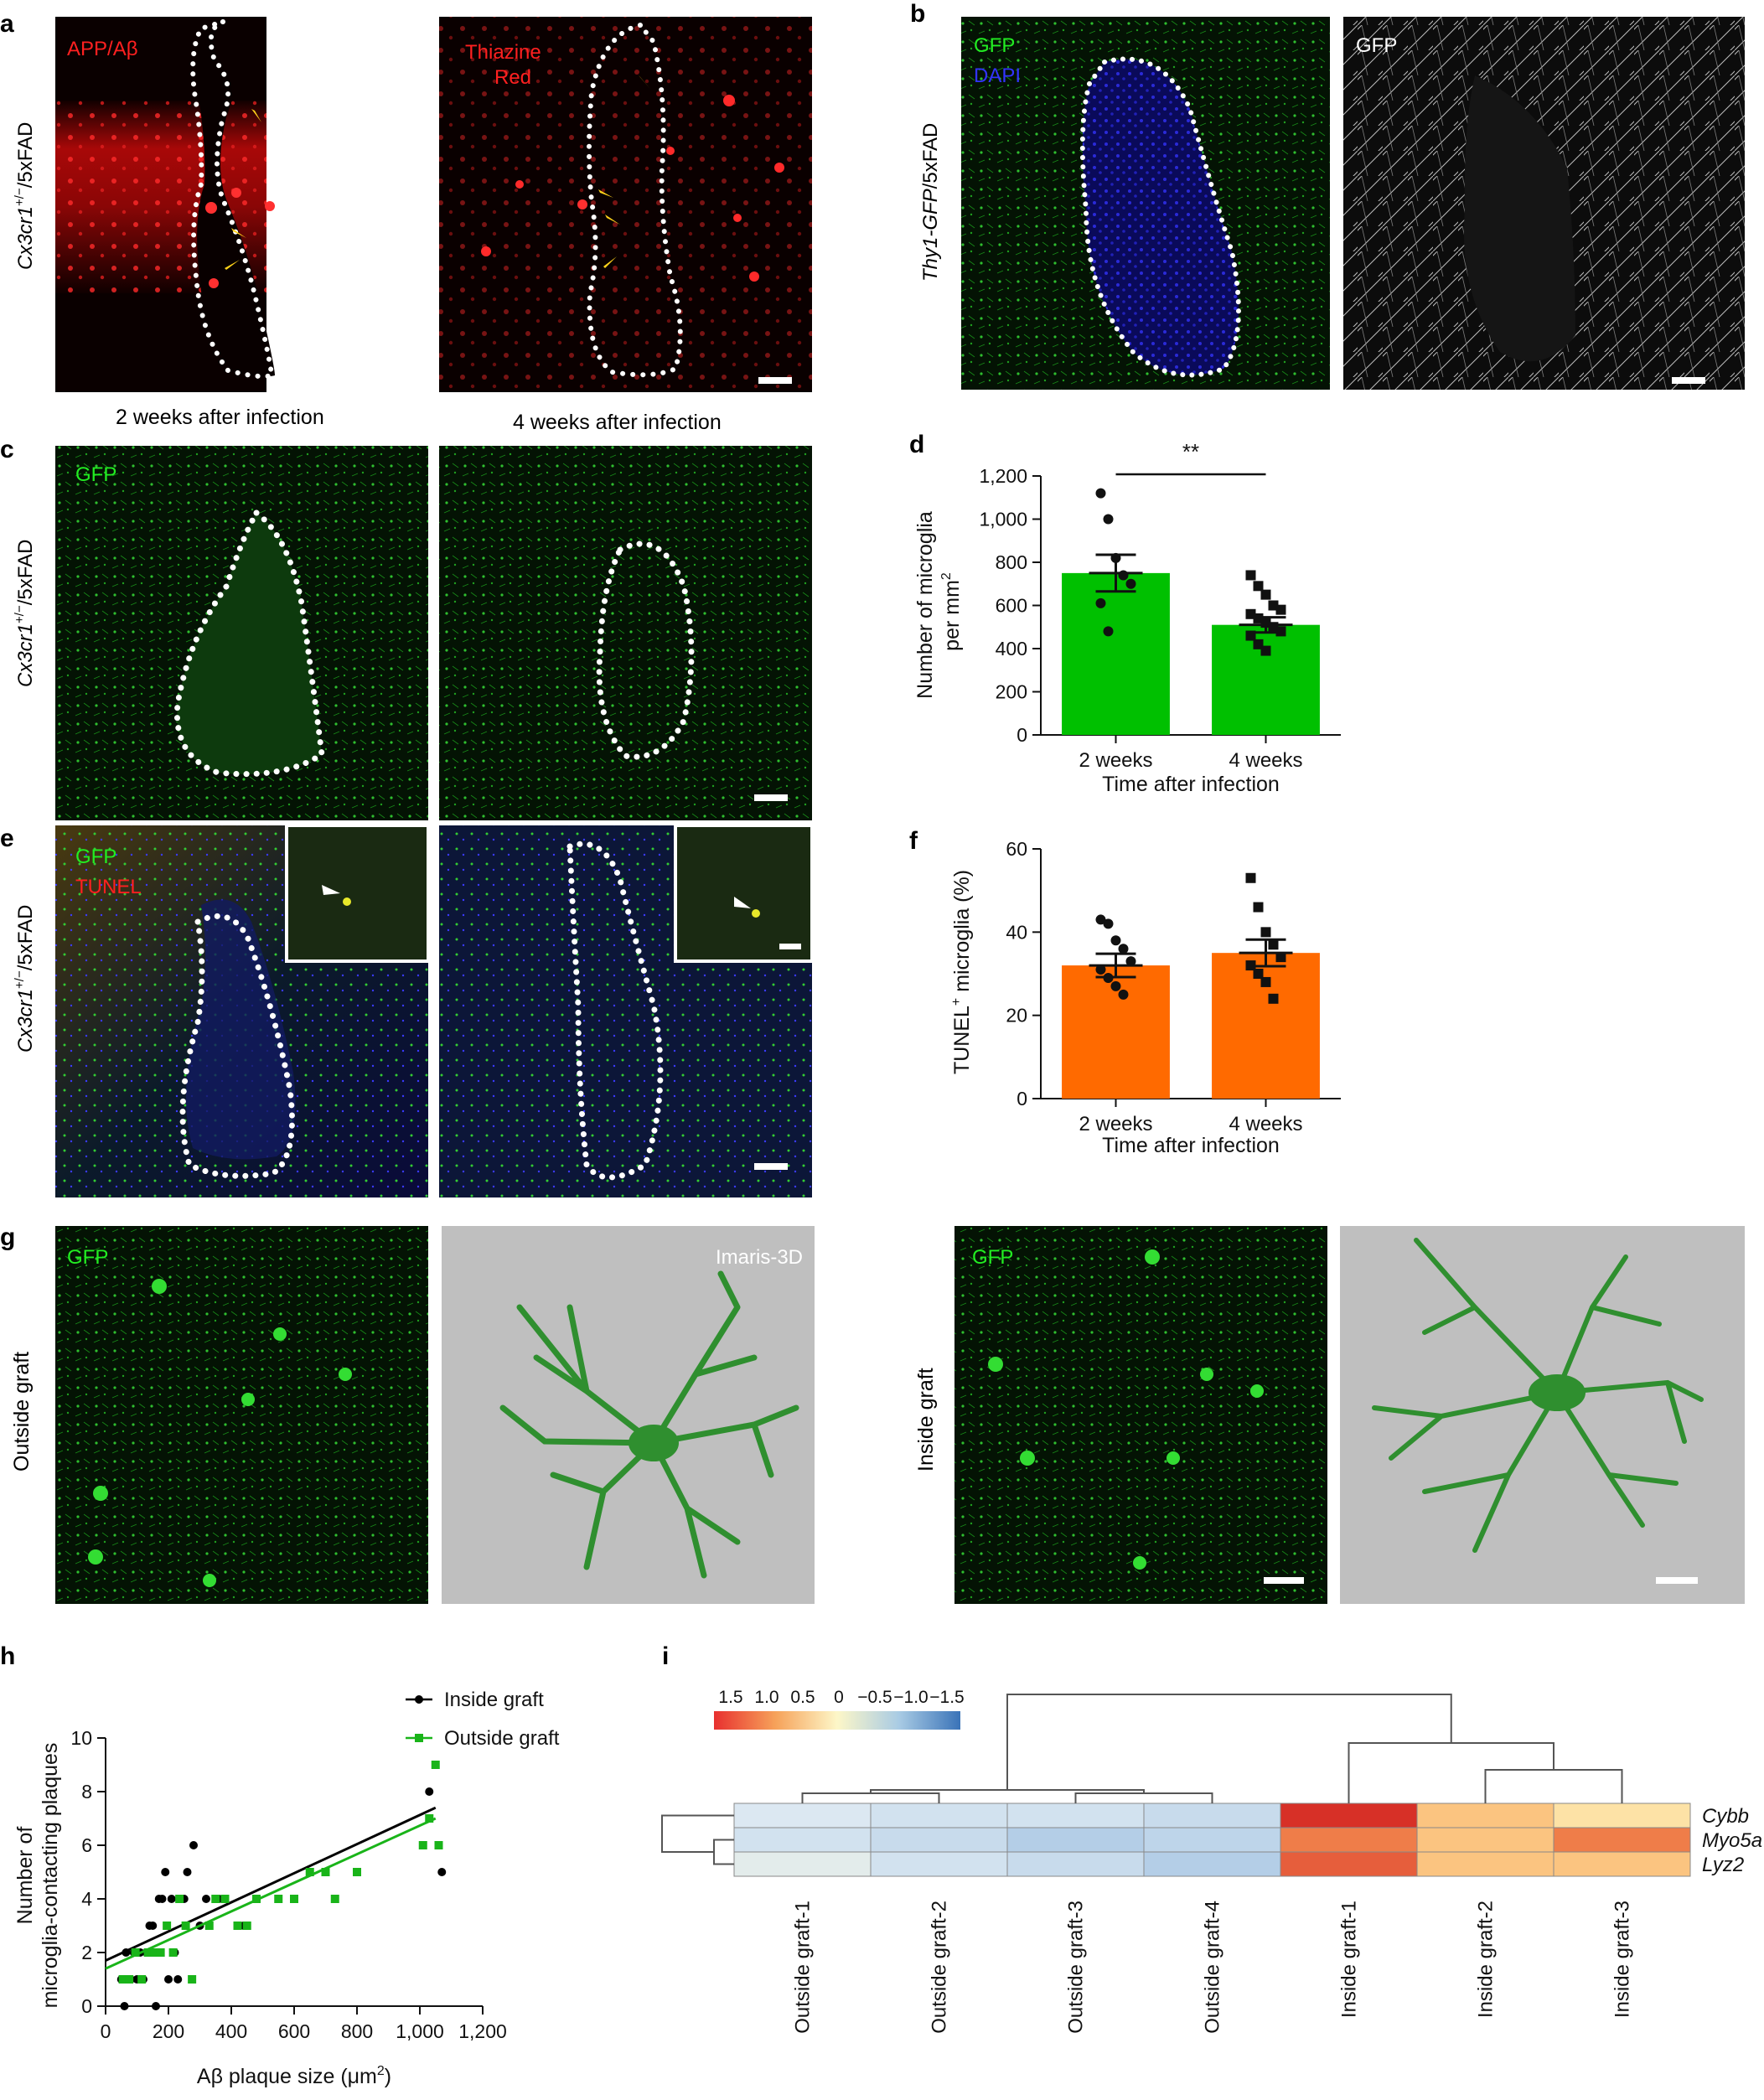  Describe the element at coordinates (962, 934) in the screenshot. I see `y-axis-title-rest: microglia (%)` at that location.